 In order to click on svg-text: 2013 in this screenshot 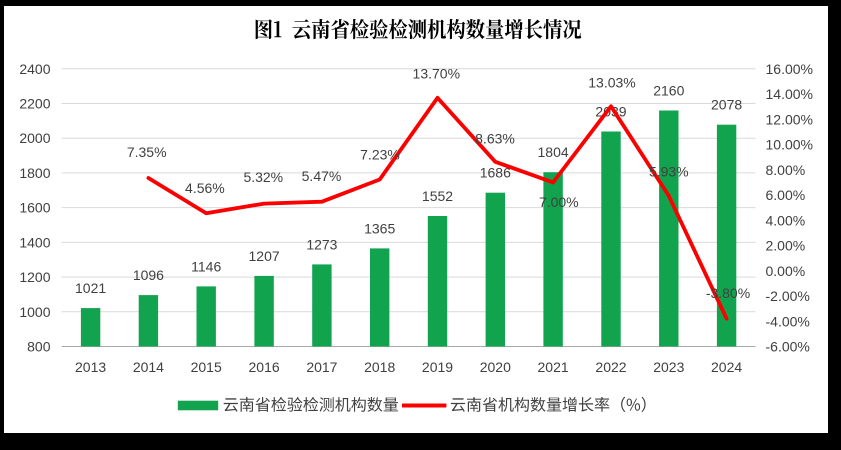, I will do `click(90, 367)`.